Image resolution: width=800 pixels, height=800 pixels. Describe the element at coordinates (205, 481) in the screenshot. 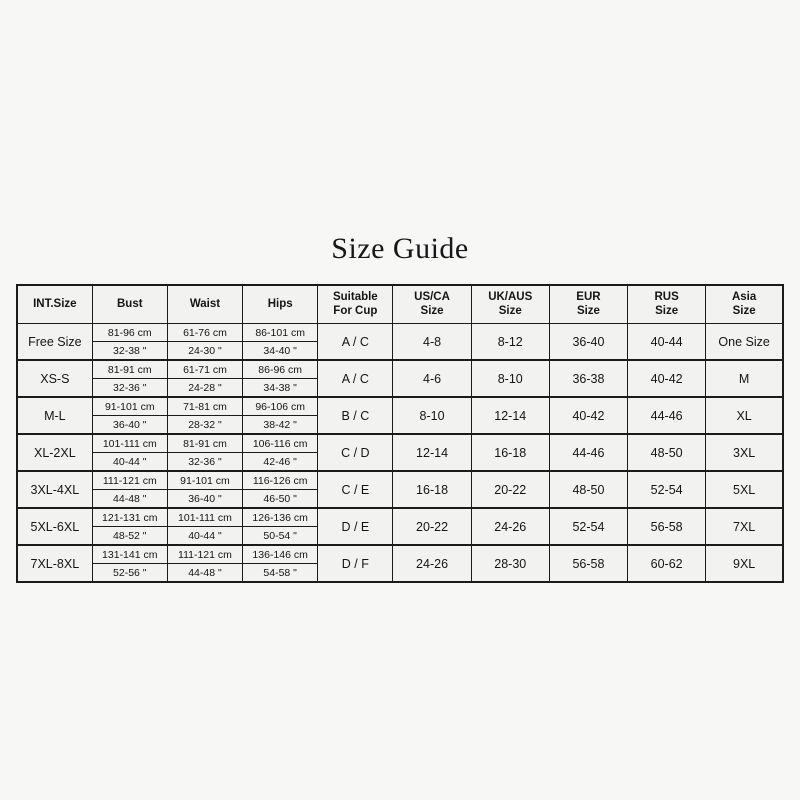

I see `waist-cm-row: 91-101 cm` at that location.